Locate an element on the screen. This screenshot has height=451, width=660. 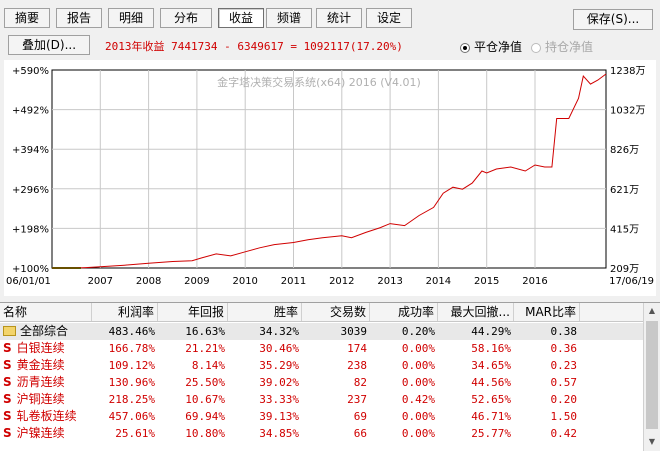
table-cell-success-rate: 0.42% is located at coordinates (418, 399).